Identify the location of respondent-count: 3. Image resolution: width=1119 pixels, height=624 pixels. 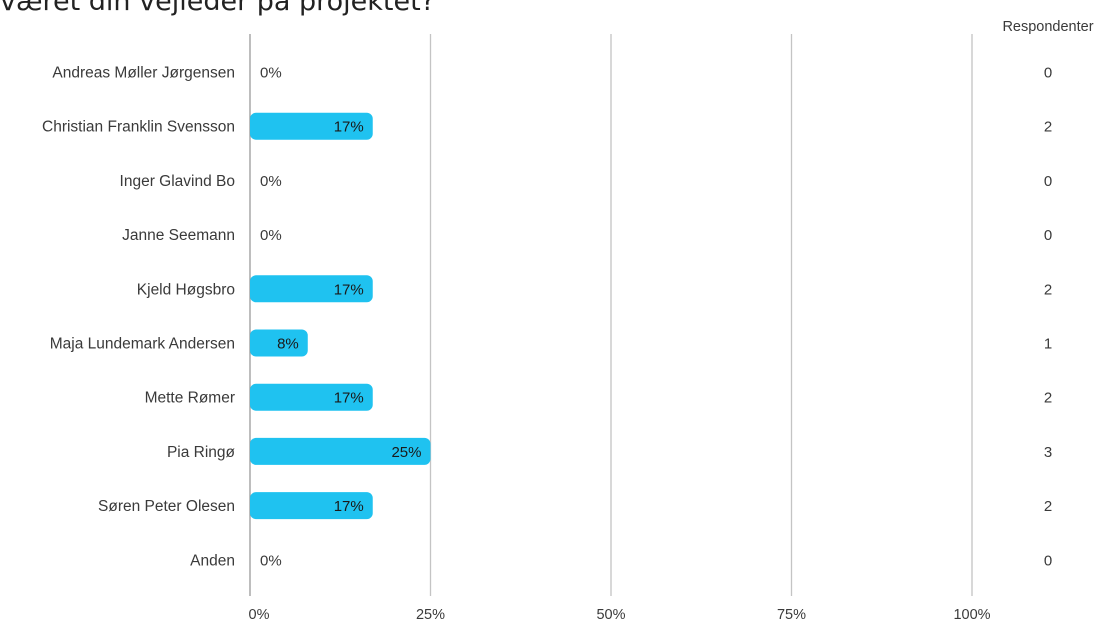
(1048, 452).